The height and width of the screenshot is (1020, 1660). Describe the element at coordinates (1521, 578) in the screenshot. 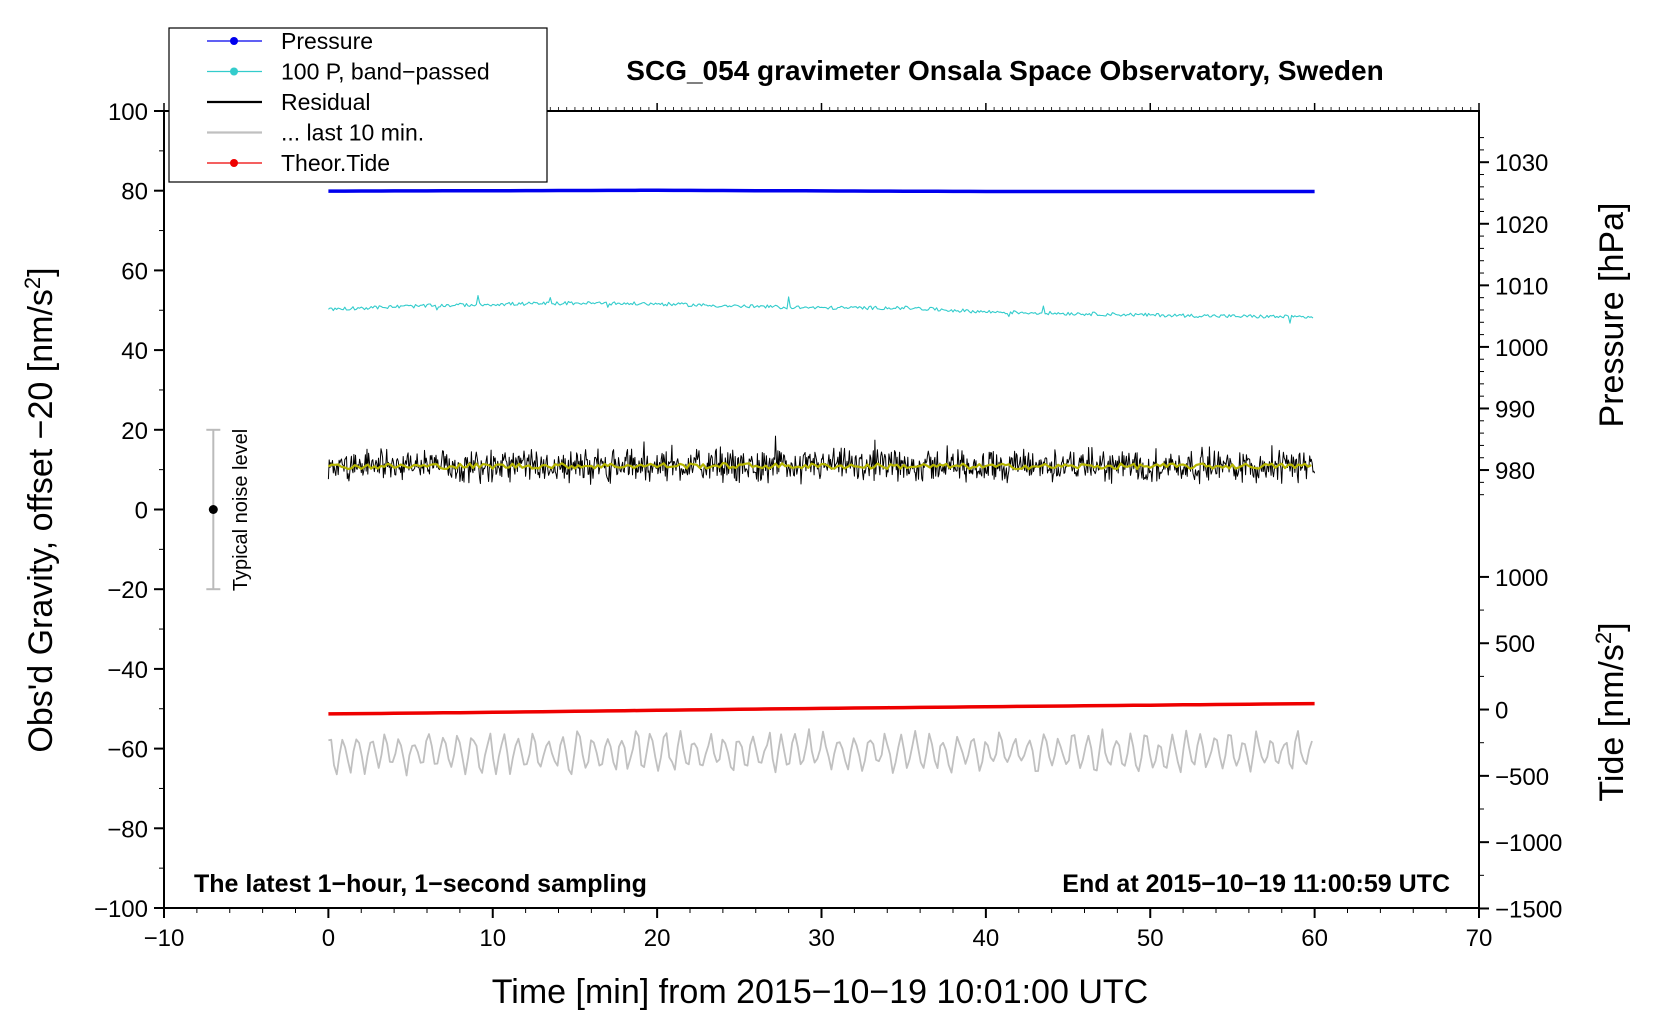

I see `tide-tick-label: 1000` at that location.